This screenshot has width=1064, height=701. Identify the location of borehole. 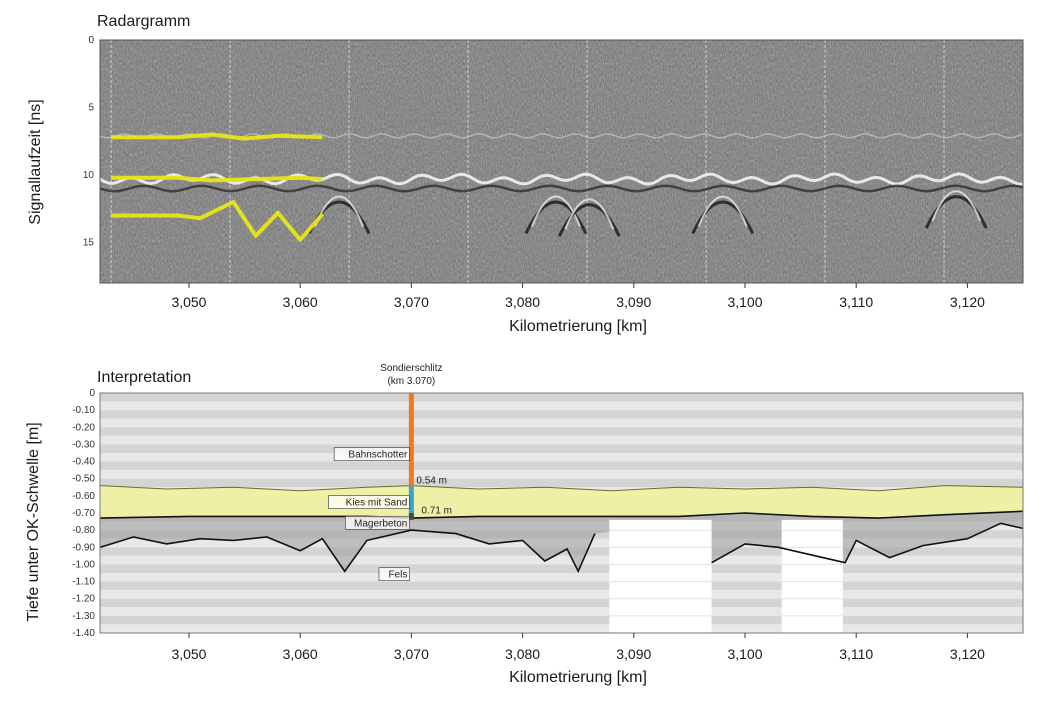
(411, 456).